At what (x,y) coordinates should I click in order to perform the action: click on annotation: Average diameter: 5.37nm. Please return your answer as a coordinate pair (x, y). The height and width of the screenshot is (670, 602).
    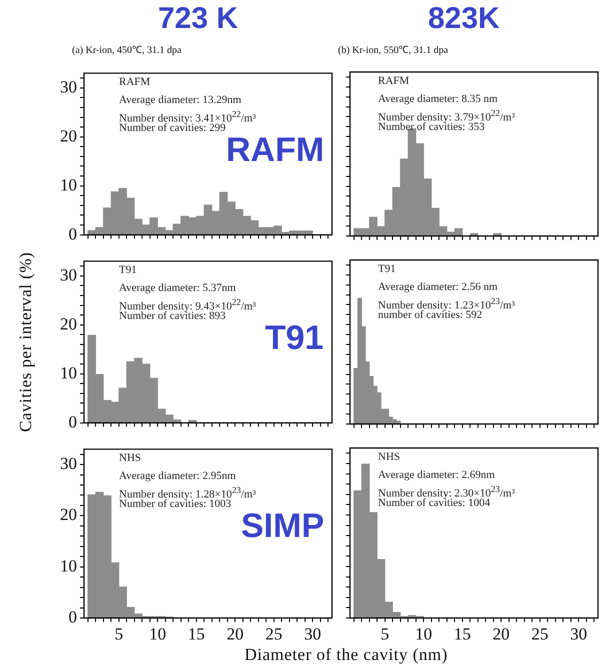
    Looking at the image, I should click on (177, 288).